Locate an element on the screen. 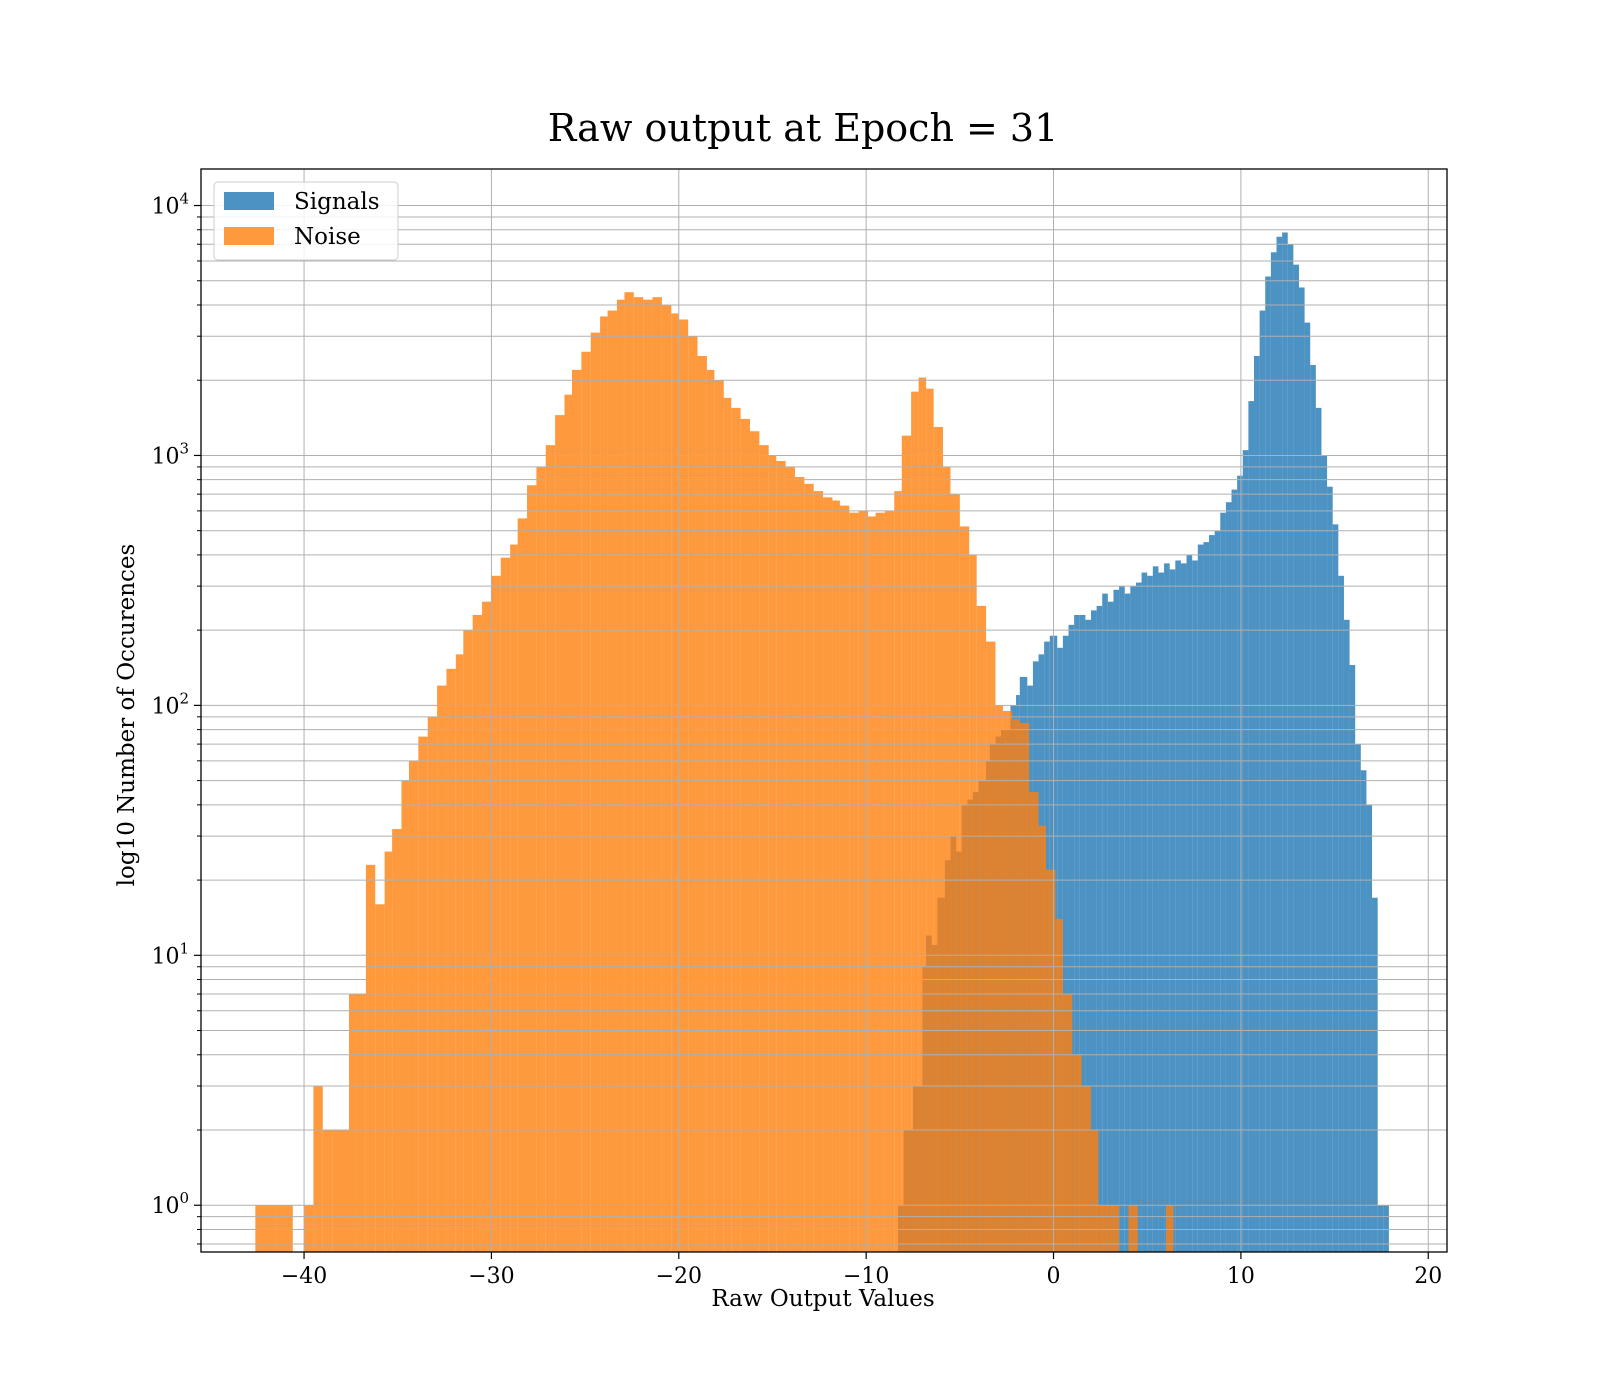 The image size is (1600, 1400). chart-title: Raw output at Epoch = 31 is located at coordinates (803, 128).